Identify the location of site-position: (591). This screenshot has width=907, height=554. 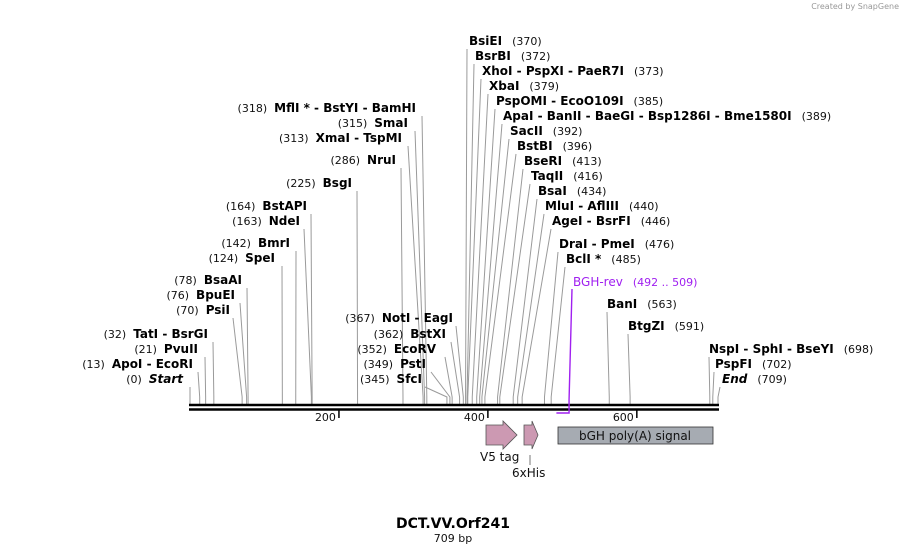
(690, 326).